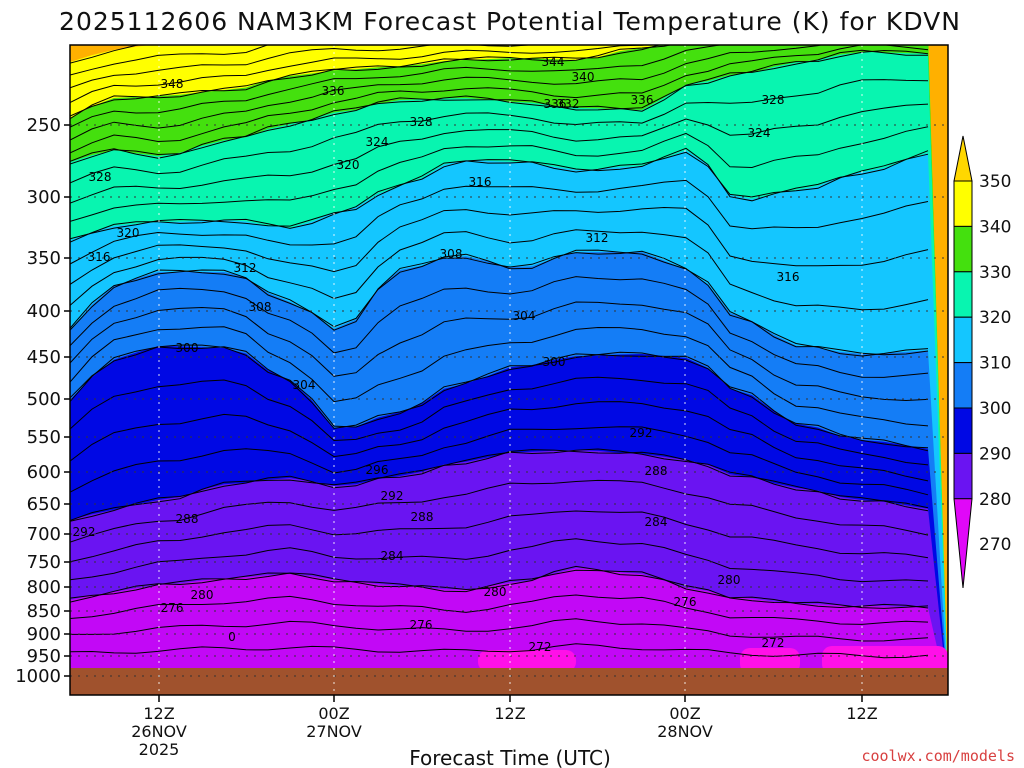 The height and width of the screenshot is (768, 1024). Describe the element at coordinates (995, 409) in the screenshot. I see `colorbar-label: 300` at that location.